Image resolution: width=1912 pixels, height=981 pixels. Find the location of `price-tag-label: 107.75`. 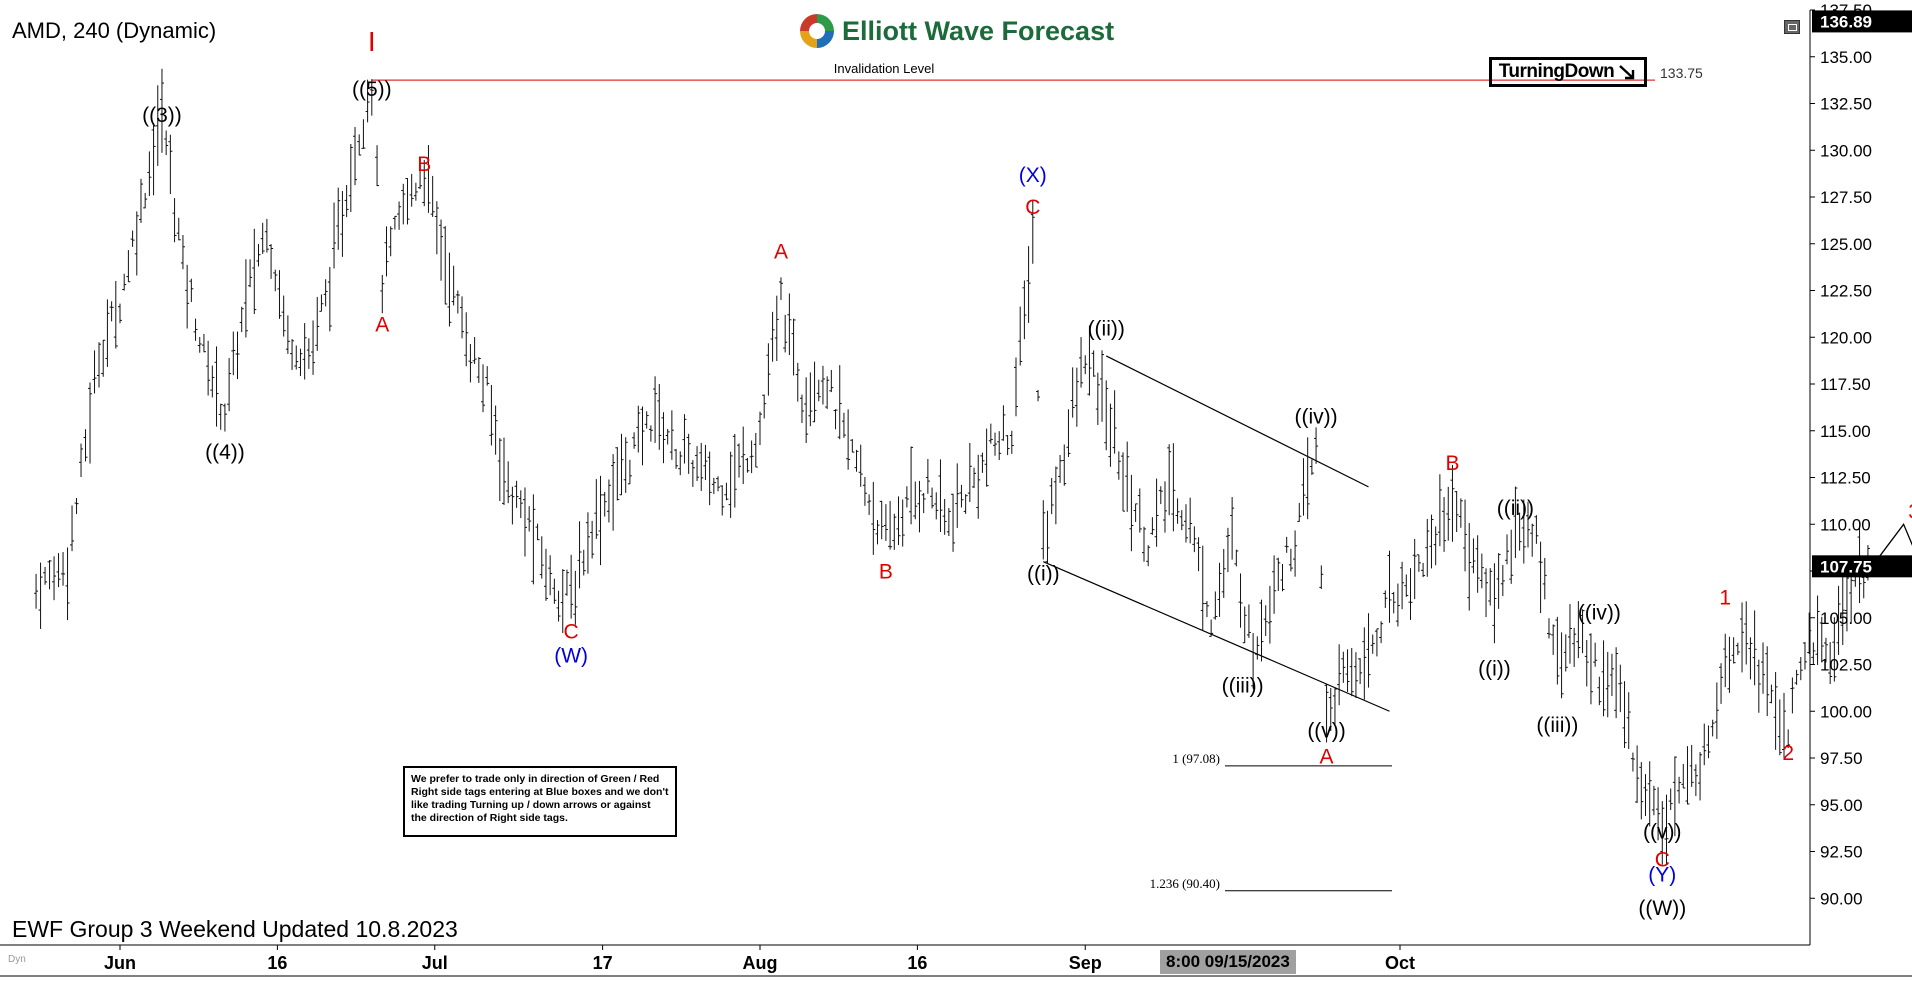

price-tag-label: 107.75 is located at coordinates (1846, 566).